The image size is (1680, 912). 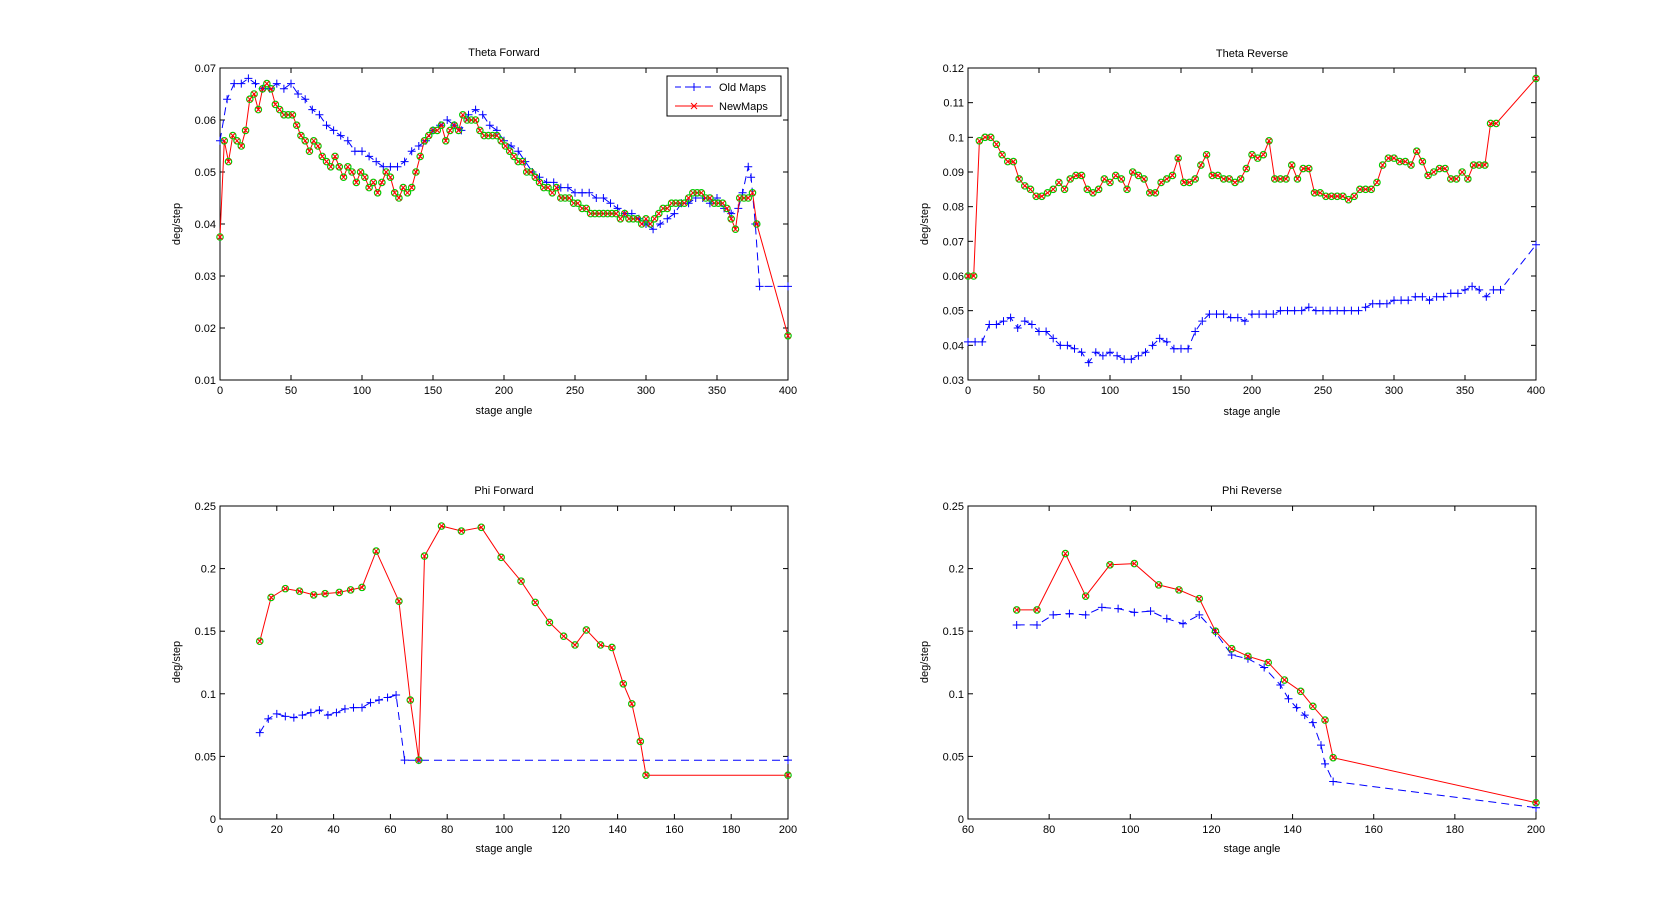 I want to click on x-tick-label: 50, so click(x=1039, y=391).